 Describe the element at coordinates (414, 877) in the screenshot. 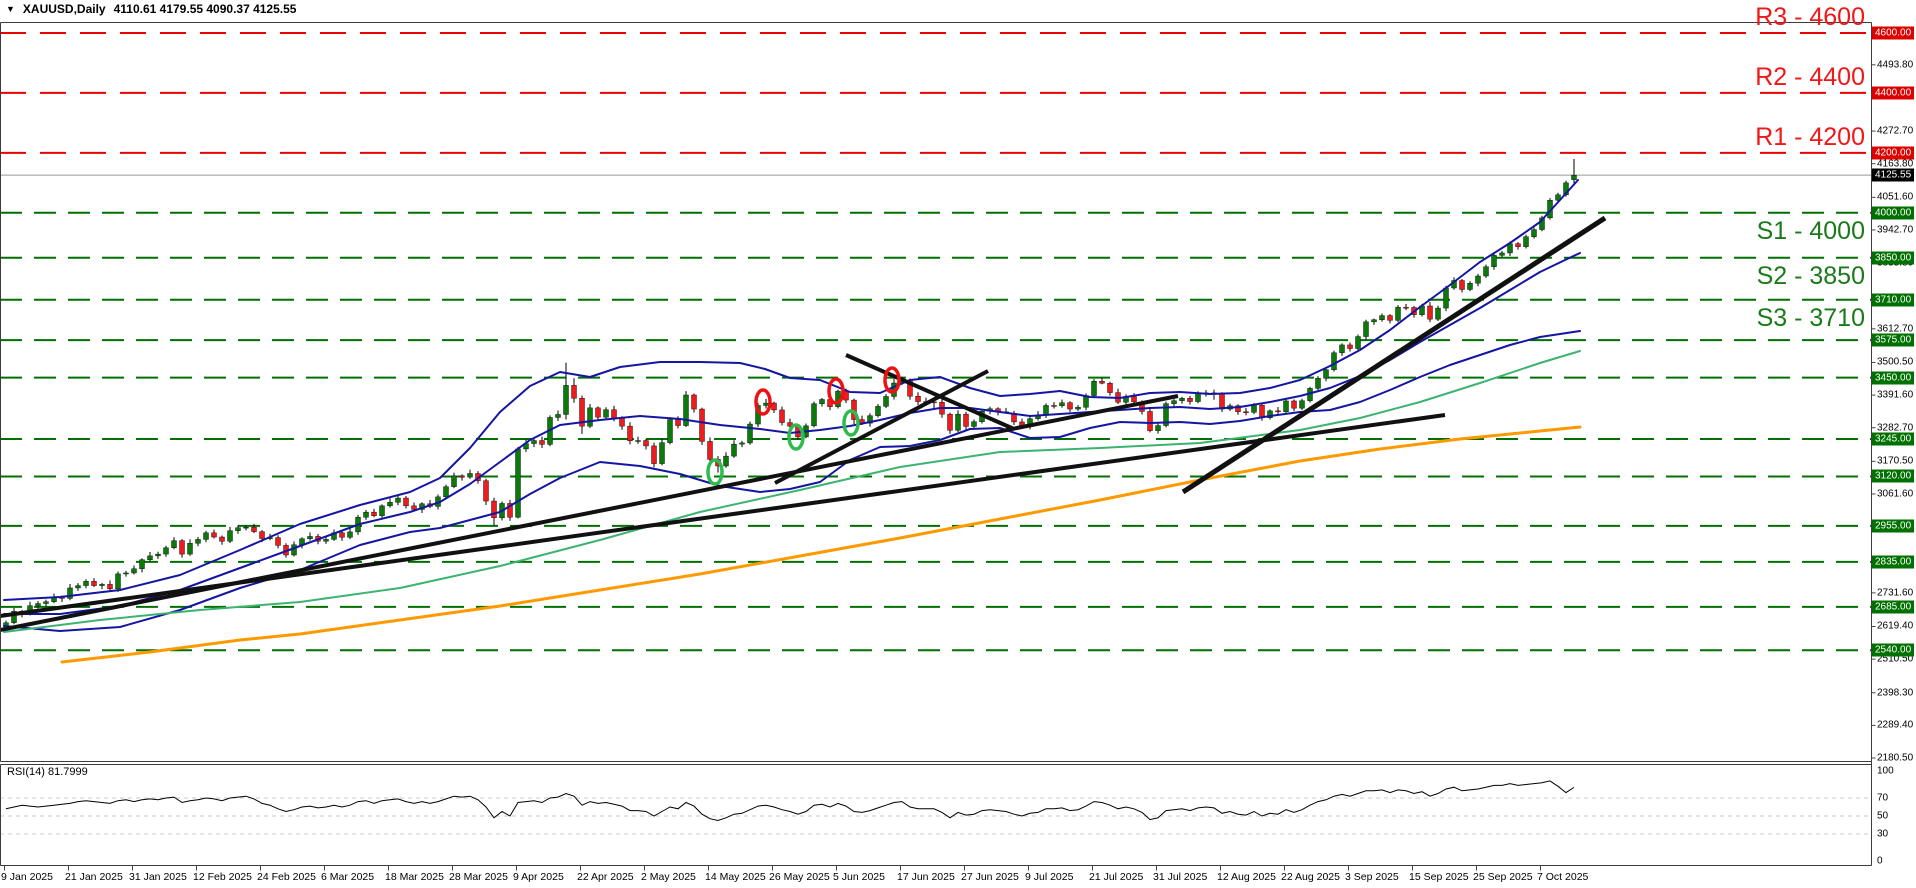

I see `date-axis-label: 18 Mar 2025` at that location.